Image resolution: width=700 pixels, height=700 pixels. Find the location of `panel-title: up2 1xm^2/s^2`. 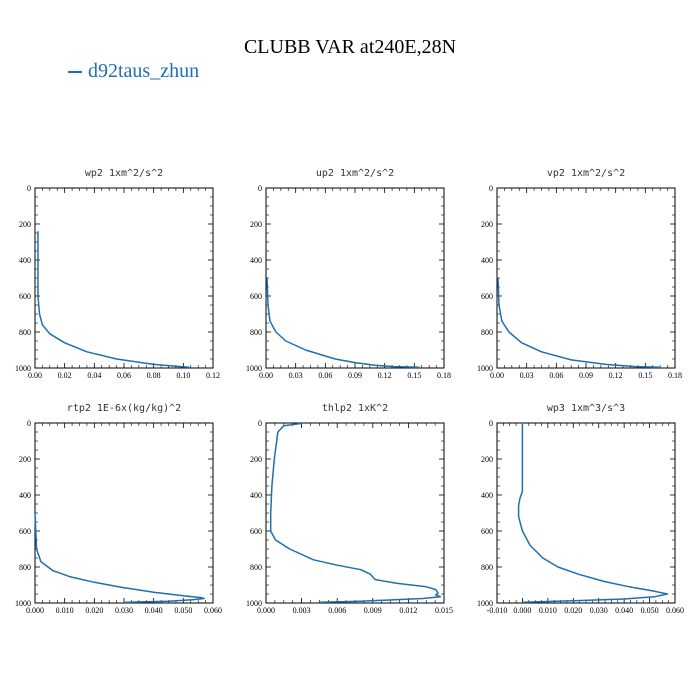

panel-title: up2 1xm^2/s^2 is located at coordinates (355, 173).